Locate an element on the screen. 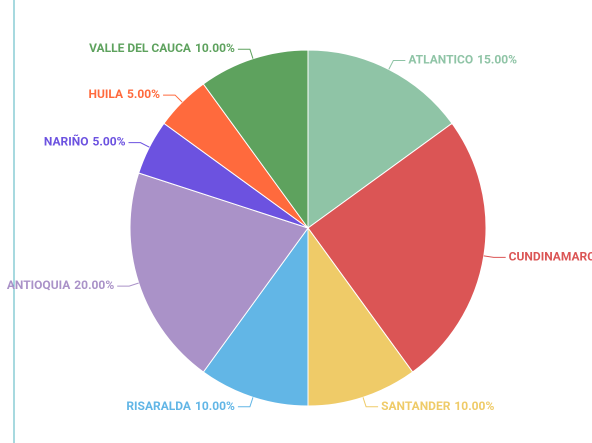 The image size is (592, 443). category-name: ATLANTICO is located at coordinates (440, 60).